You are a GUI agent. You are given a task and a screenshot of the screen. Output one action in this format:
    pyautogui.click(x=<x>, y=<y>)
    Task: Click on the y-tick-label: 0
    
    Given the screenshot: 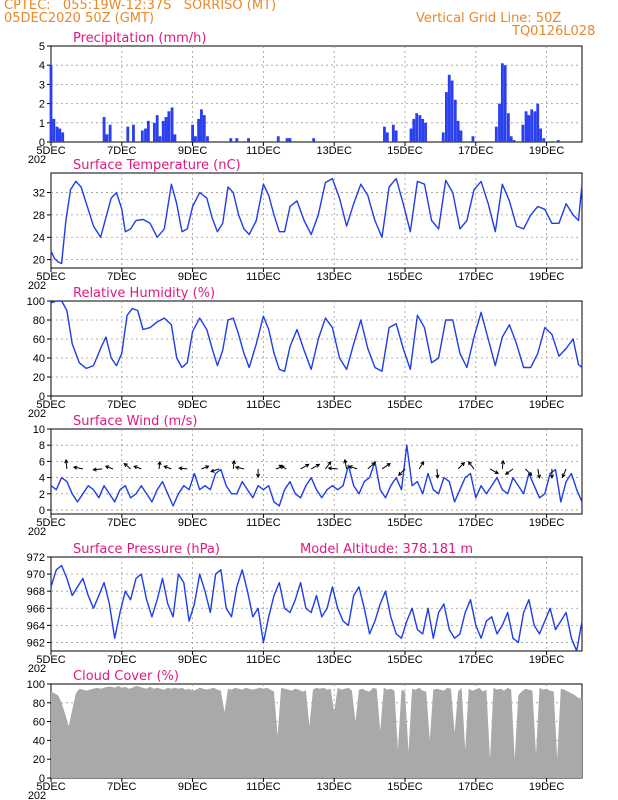 What is the action you would take?
    pyautogui.click(x=42, y=143)
    